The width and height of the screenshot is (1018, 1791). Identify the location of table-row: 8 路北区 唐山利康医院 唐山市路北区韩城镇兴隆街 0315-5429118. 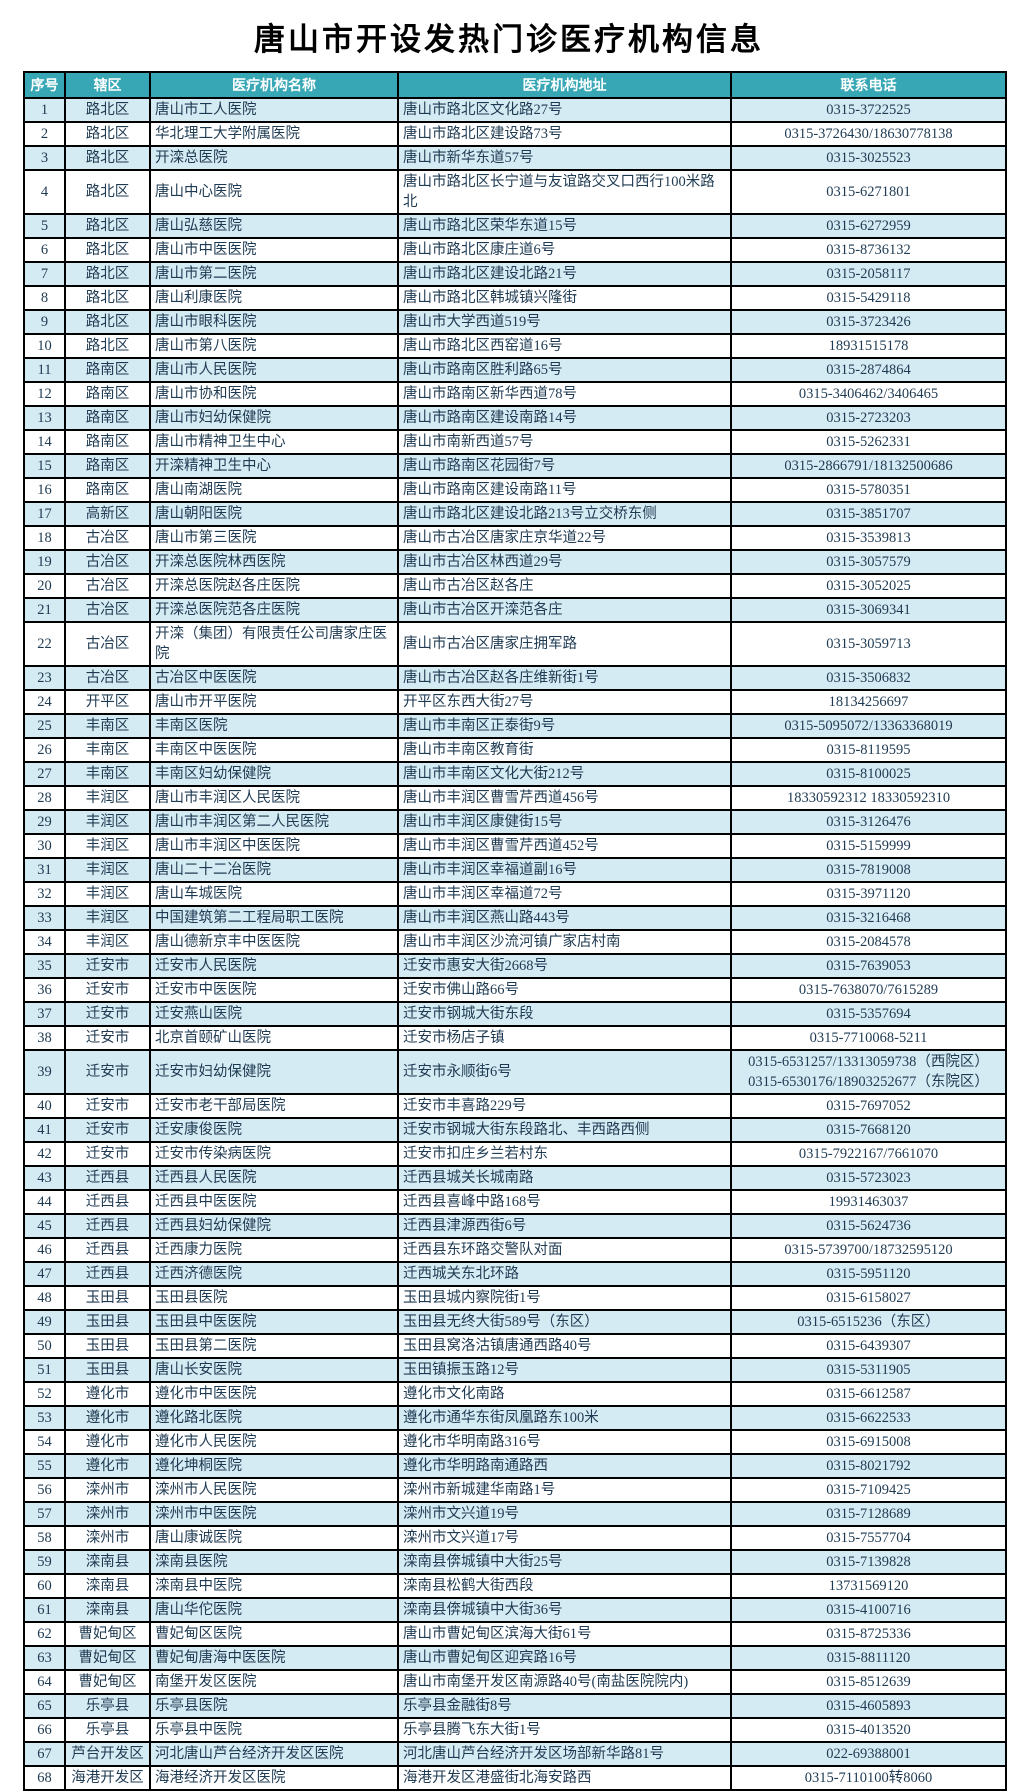
(515, 298).